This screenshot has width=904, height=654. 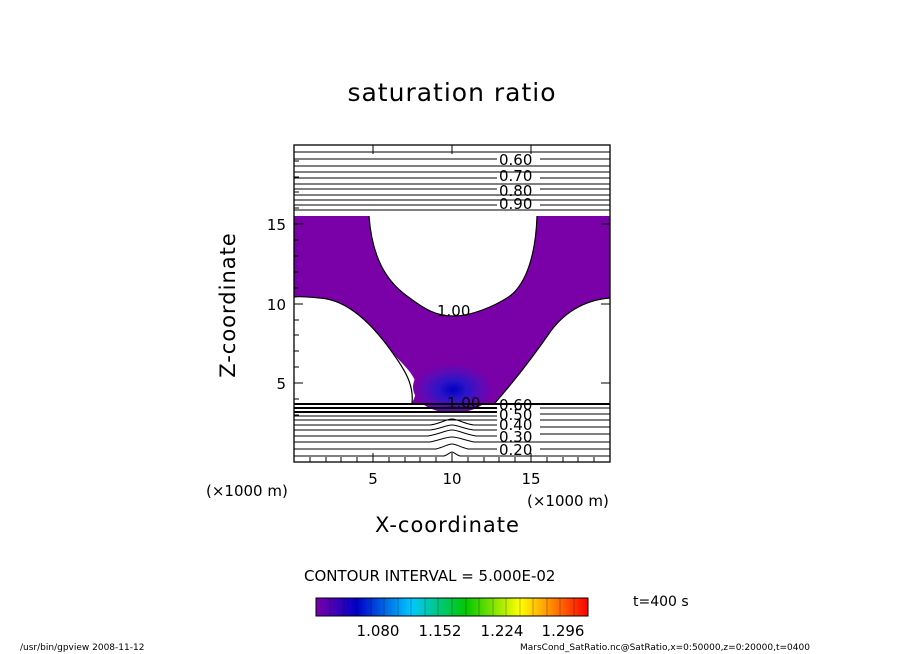 What do you see at coordinates (453, 266) in the screenshot?
I see `contour-1.00-upper` at bounding box center [453, 266].